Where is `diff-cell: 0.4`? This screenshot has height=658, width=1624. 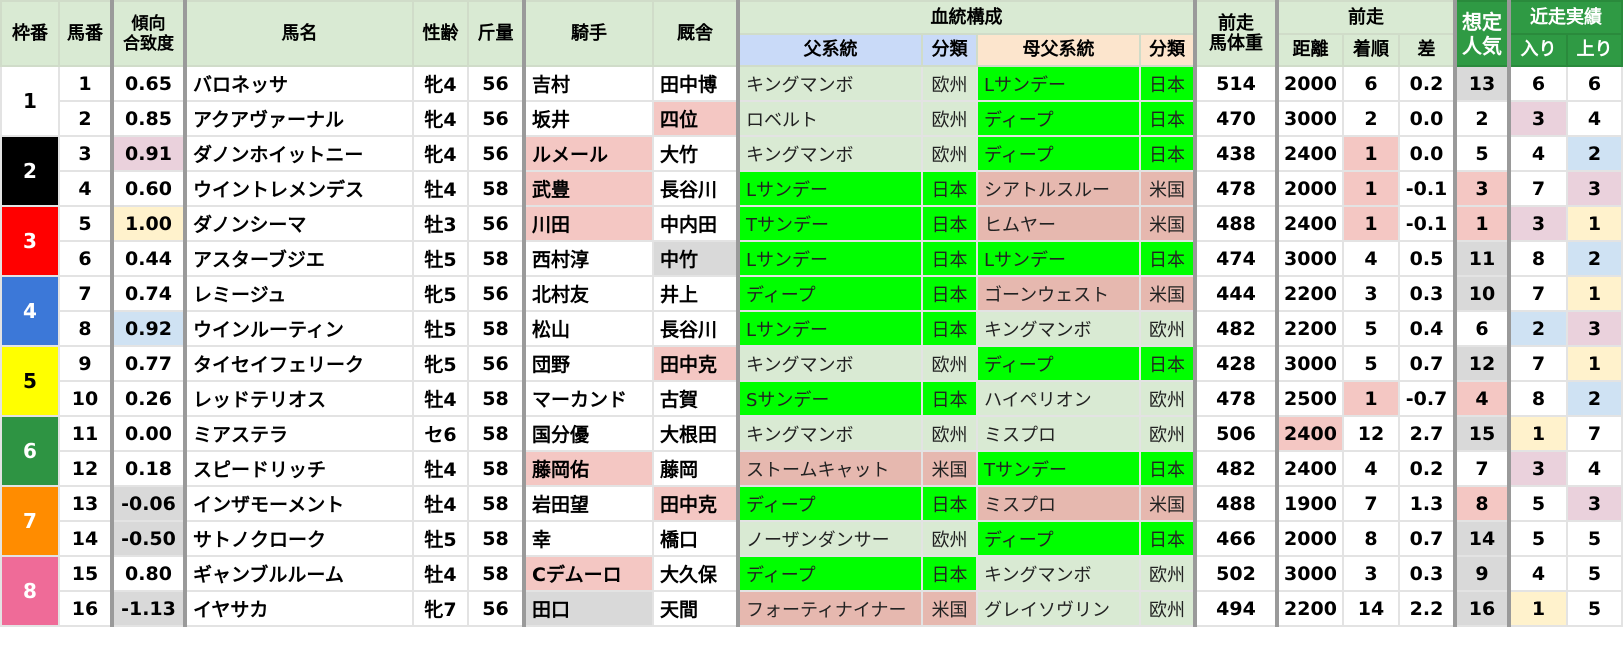
diff-cell: 0.4 is located at coordinates (1427, 328).